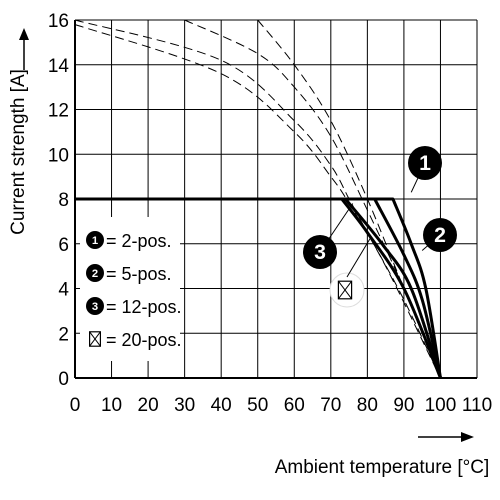  I want to click on x-tick-label: 70, so click(330, 405).